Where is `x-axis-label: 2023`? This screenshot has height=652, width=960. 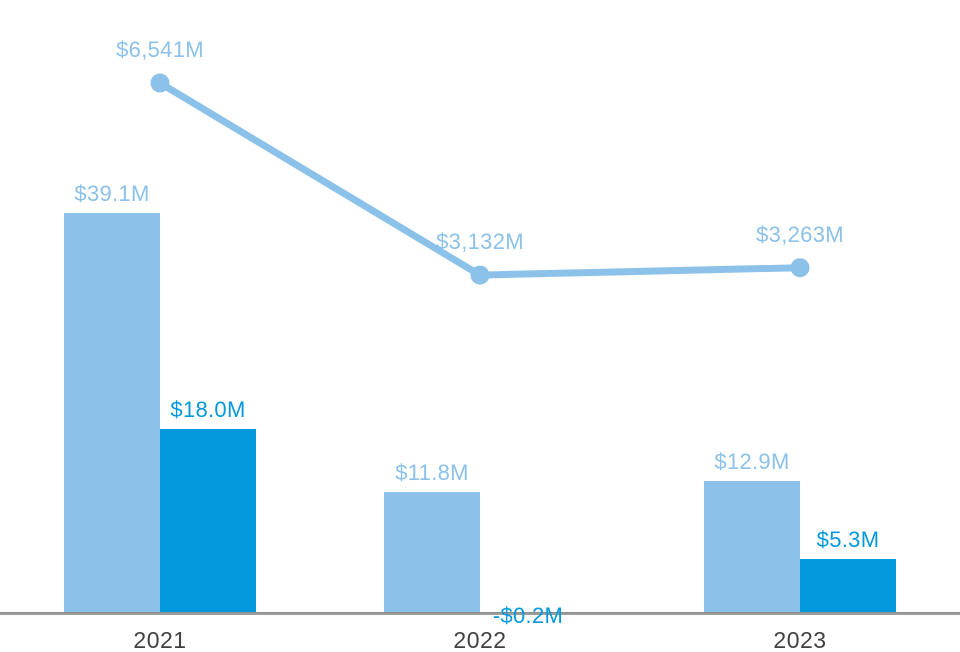
x-axis-label: 2023 is located at coordinates (800, 639).